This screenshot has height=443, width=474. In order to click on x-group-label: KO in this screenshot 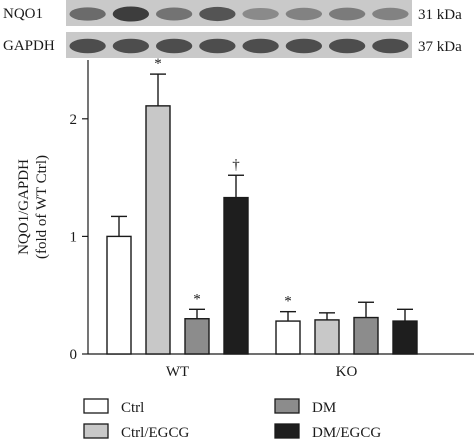, I will do `click(347, 372)`.